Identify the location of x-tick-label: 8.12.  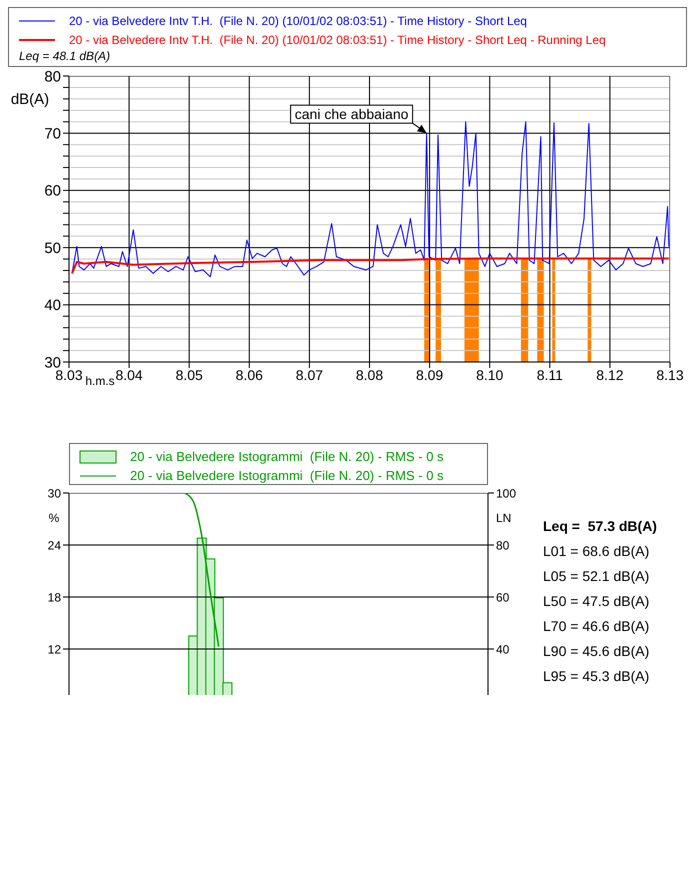
(610, 374).